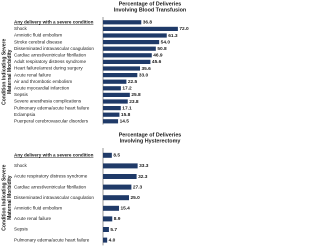 The width and height of the screenshot is (320, 252). What do you see at coordinates (184, 29) in the screenshot?
I see `value-label: 72.0` at bounding box center [184, 29].